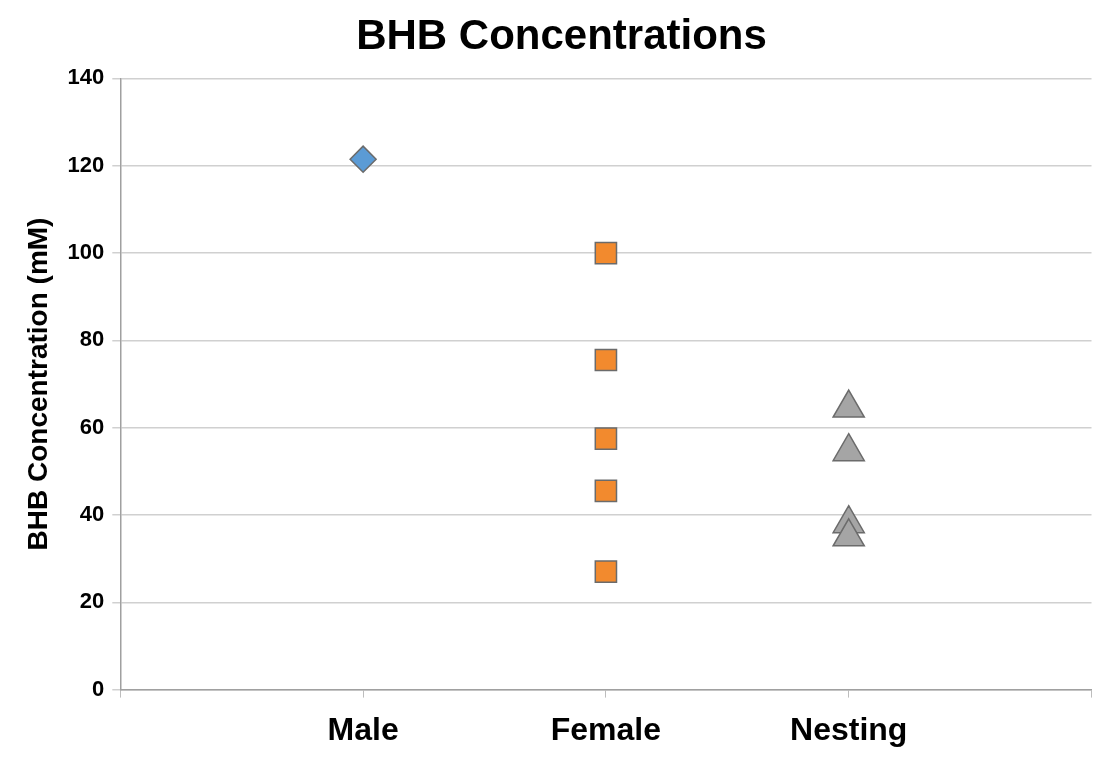  I want to click on y-tick-label: 0, so click(98, 688).